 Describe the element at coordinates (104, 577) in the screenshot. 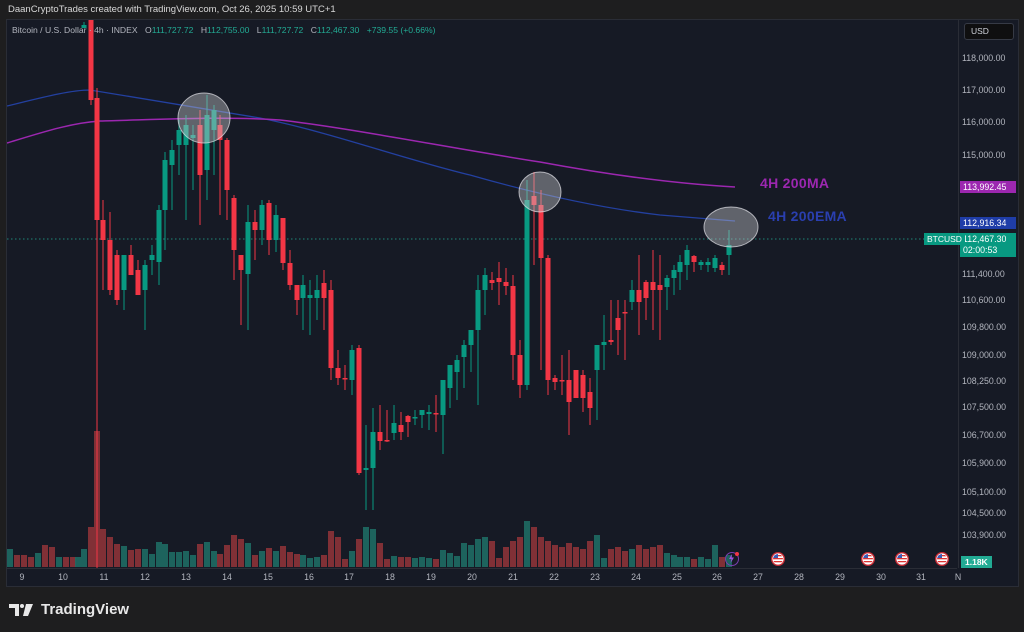

I see `time-tick: 11` at that location.